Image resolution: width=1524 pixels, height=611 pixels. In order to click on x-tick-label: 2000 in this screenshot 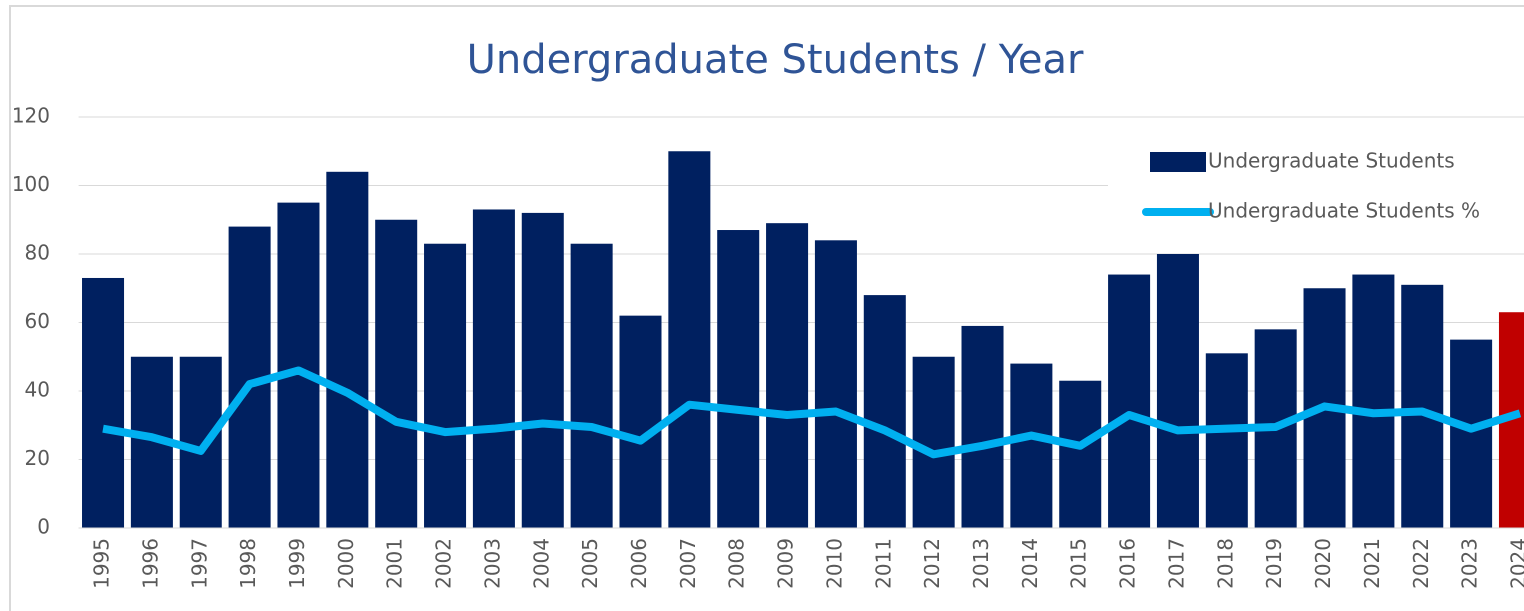, I will do `click(346, 563)`.